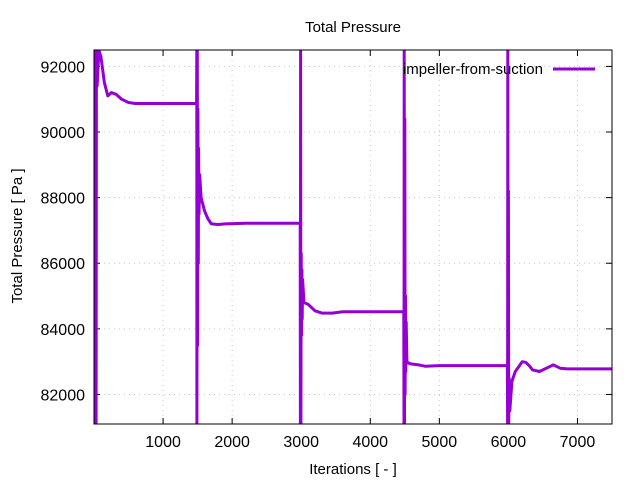 This screenshot has width=640, height=480. What do you see at coordinates (63, 67) in the screenshot?
I see `y-tick-label: 92000` at bounding box center [63, 67].